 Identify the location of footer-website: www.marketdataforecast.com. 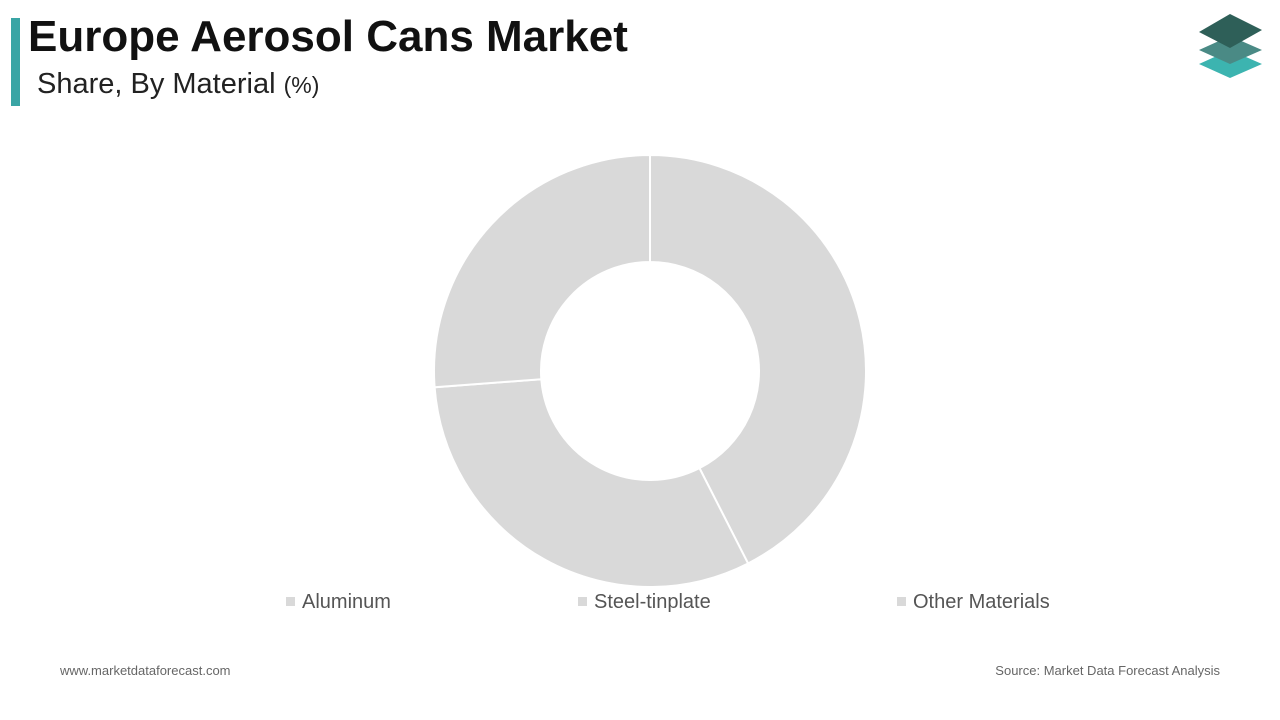
(145, 670).